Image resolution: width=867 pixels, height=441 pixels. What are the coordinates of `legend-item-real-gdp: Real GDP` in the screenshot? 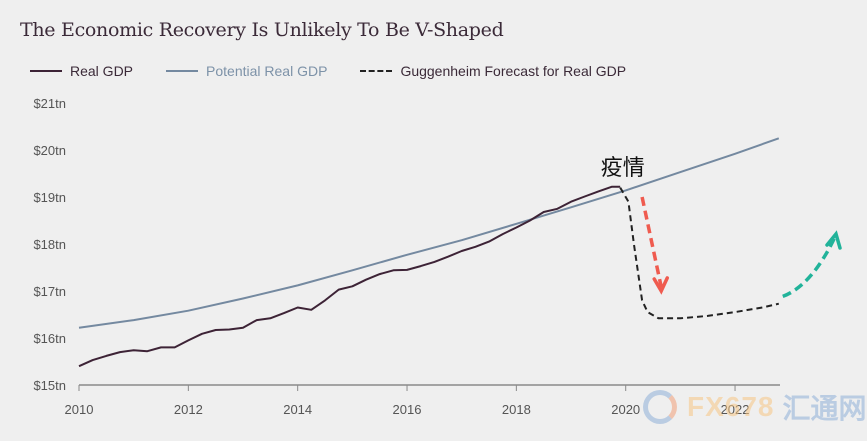 It's located at (81, 71).